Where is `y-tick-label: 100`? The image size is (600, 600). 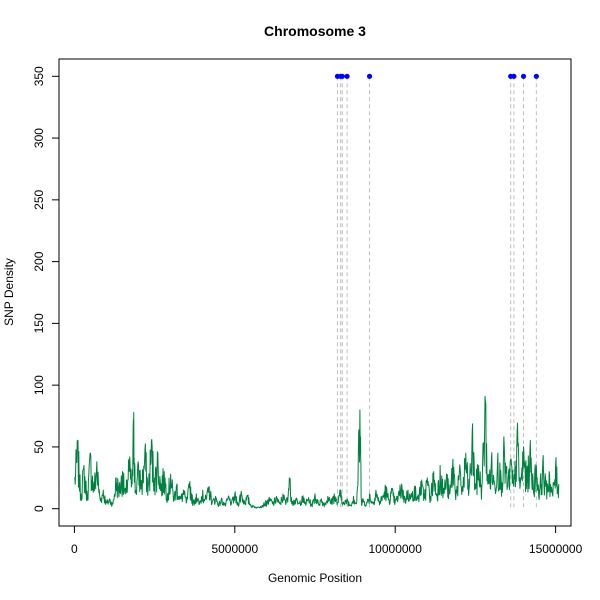 y-tick-label: 100 is located at coordinates (39, 385).